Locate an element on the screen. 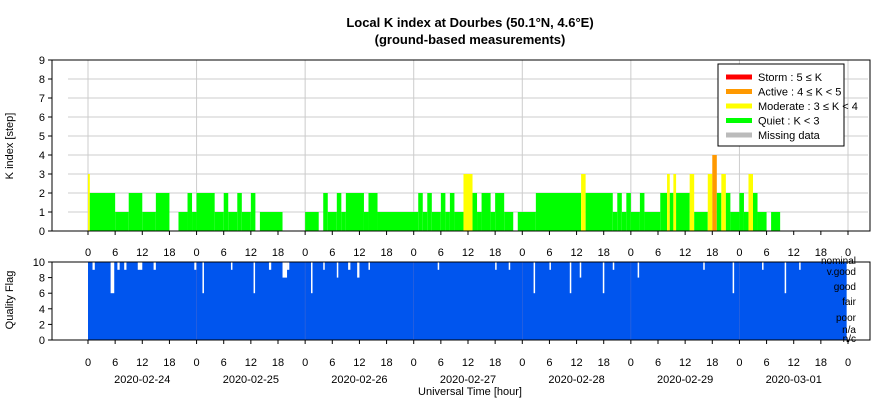 The width and height of the screenshot is (886, 405). k-axis-label: K index [step] is located at coordinates (10, 146).